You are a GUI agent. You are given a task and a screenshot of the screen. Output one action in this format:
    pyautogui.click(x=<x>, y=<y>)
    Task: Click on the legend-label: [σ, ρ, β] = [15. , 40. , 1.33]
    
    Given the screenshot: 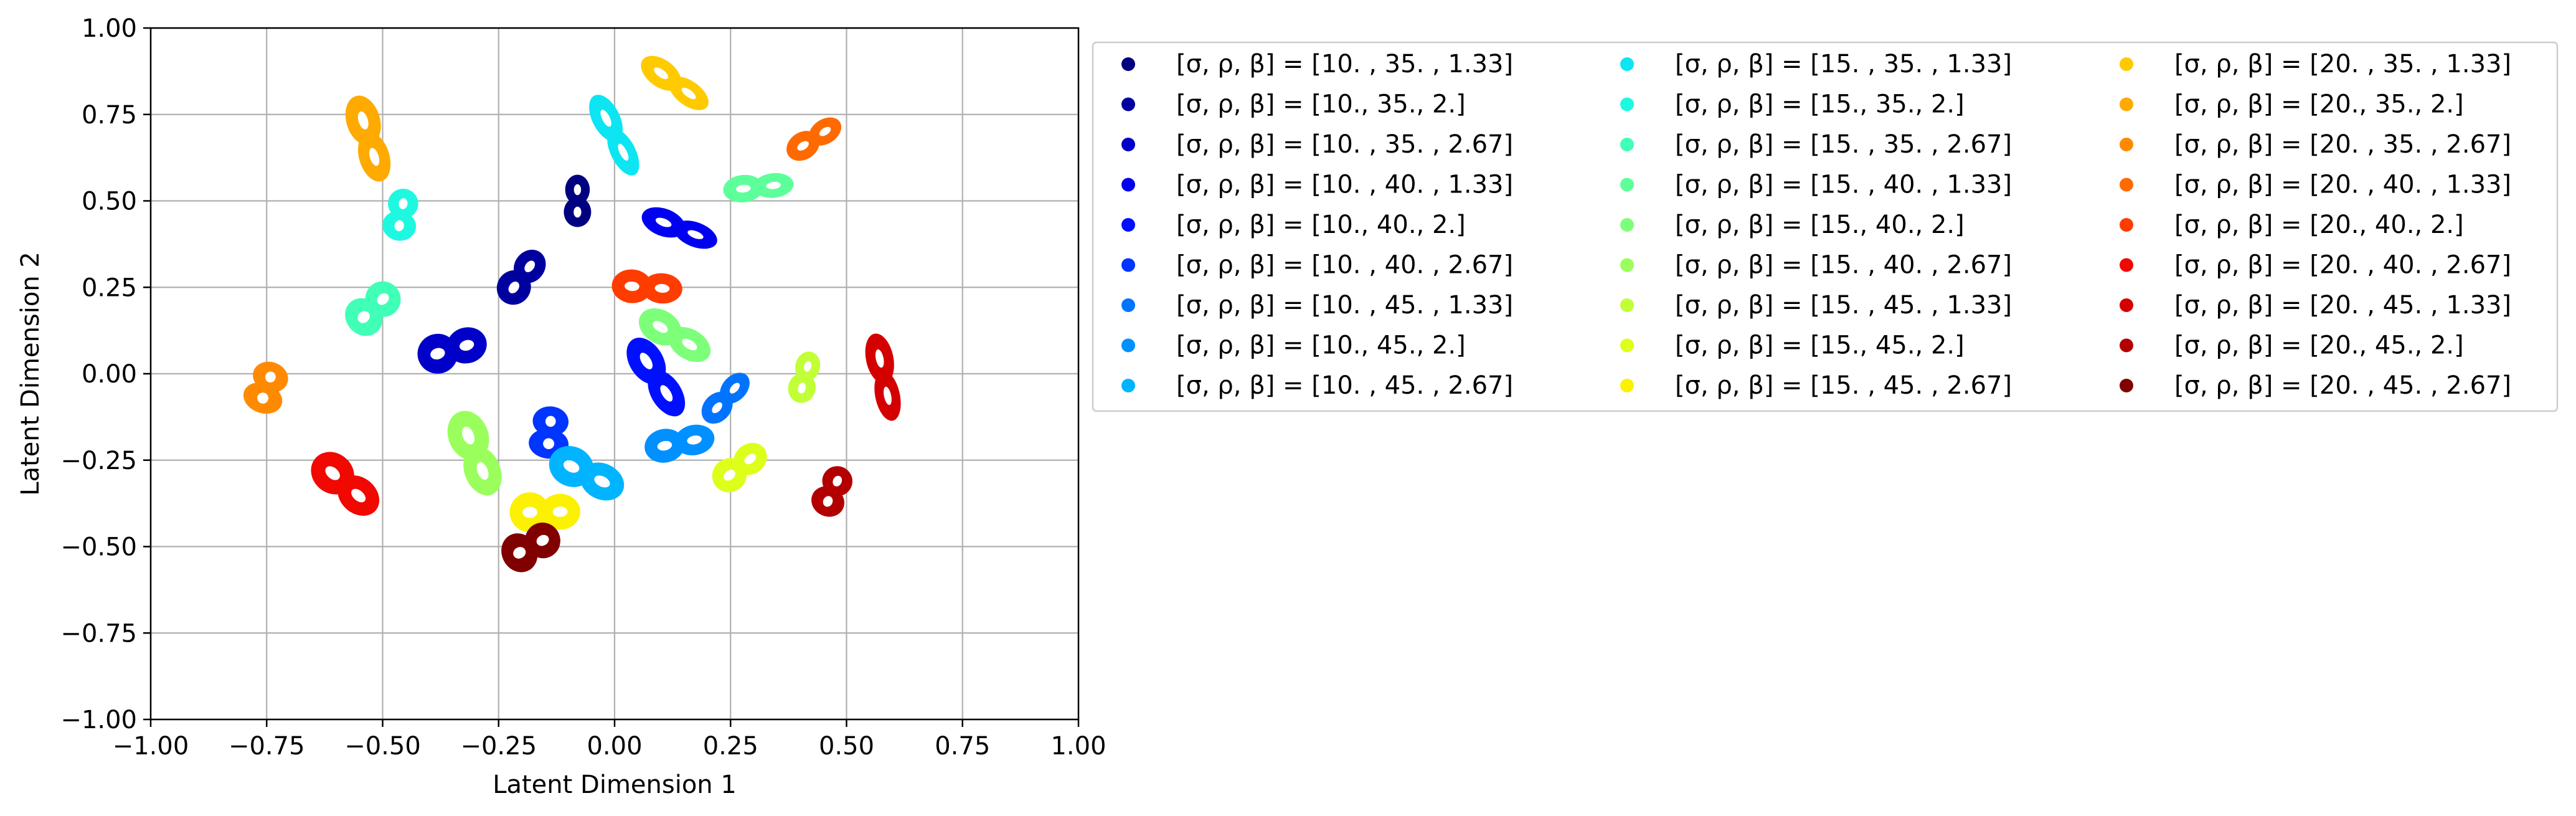 What is the action you would take?
    pyautogui.click(x=1843, y=185)
    